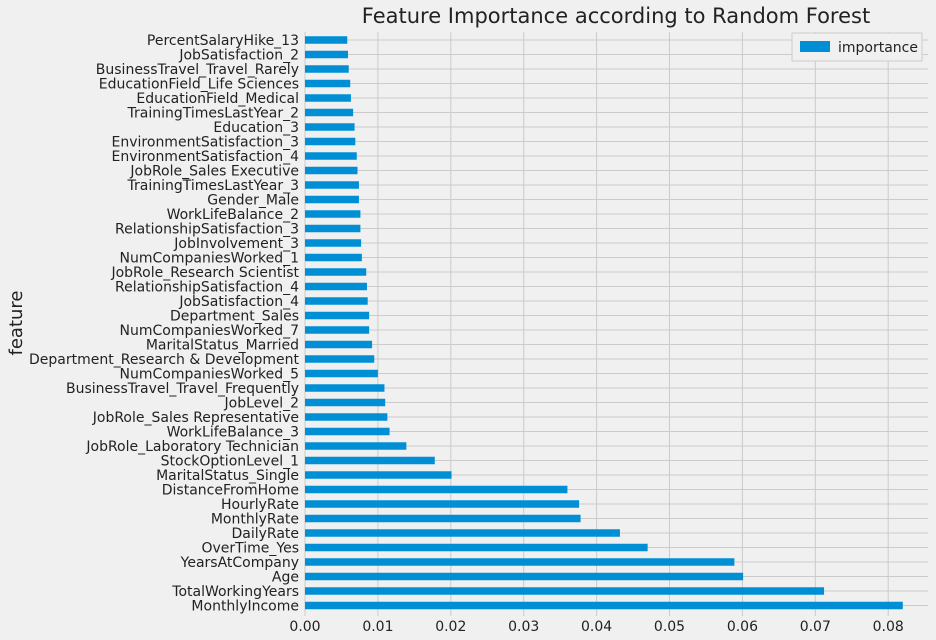 This screenshot has height=640, width=936. I want to click on y-tick-label: Department_Research & Development, so click(164, 360).